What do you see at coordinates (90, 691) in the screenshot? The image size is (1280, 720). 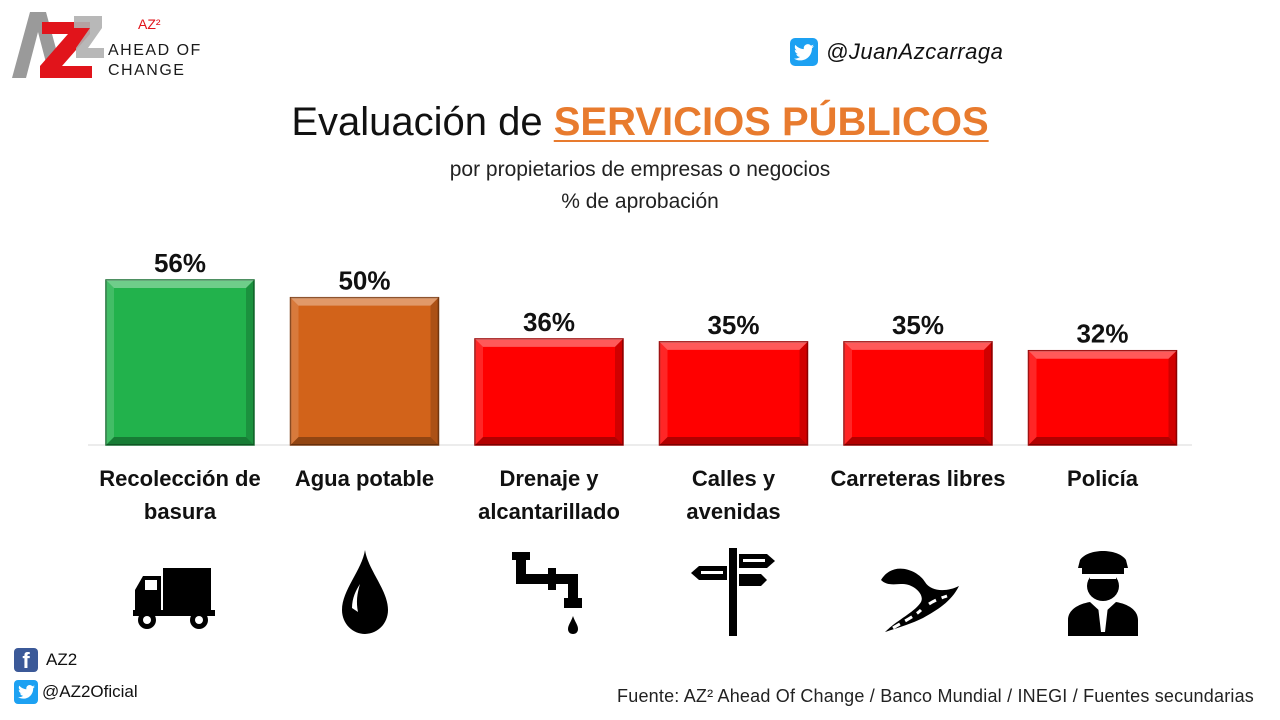 I see `twitter-name-bottom: @AZ2Oficial` at bounding box center [90, 691].